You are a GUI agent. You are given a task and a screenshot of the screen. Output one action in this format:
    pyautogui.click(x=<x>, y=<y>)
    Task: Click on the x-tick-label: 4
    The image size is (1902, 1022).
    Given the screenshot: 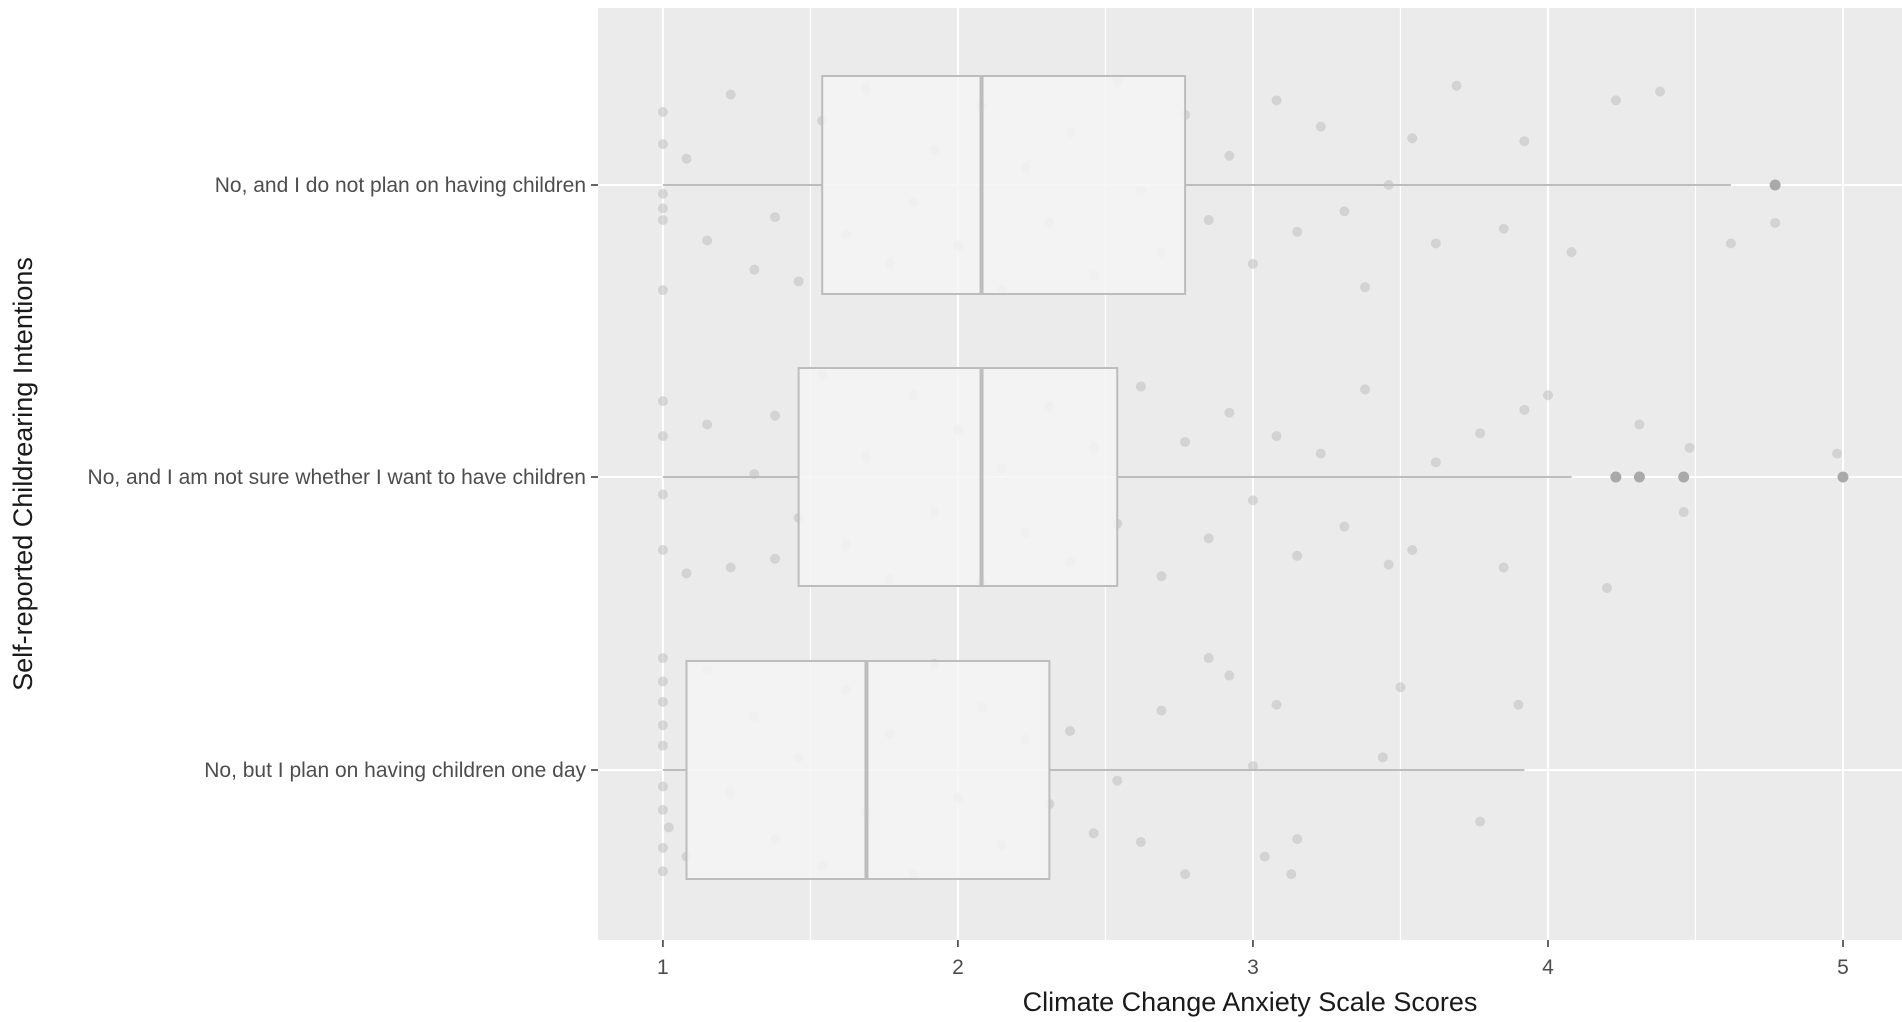 What is the action you would take?
    pyautogui.click(x=1548, y=967)
    